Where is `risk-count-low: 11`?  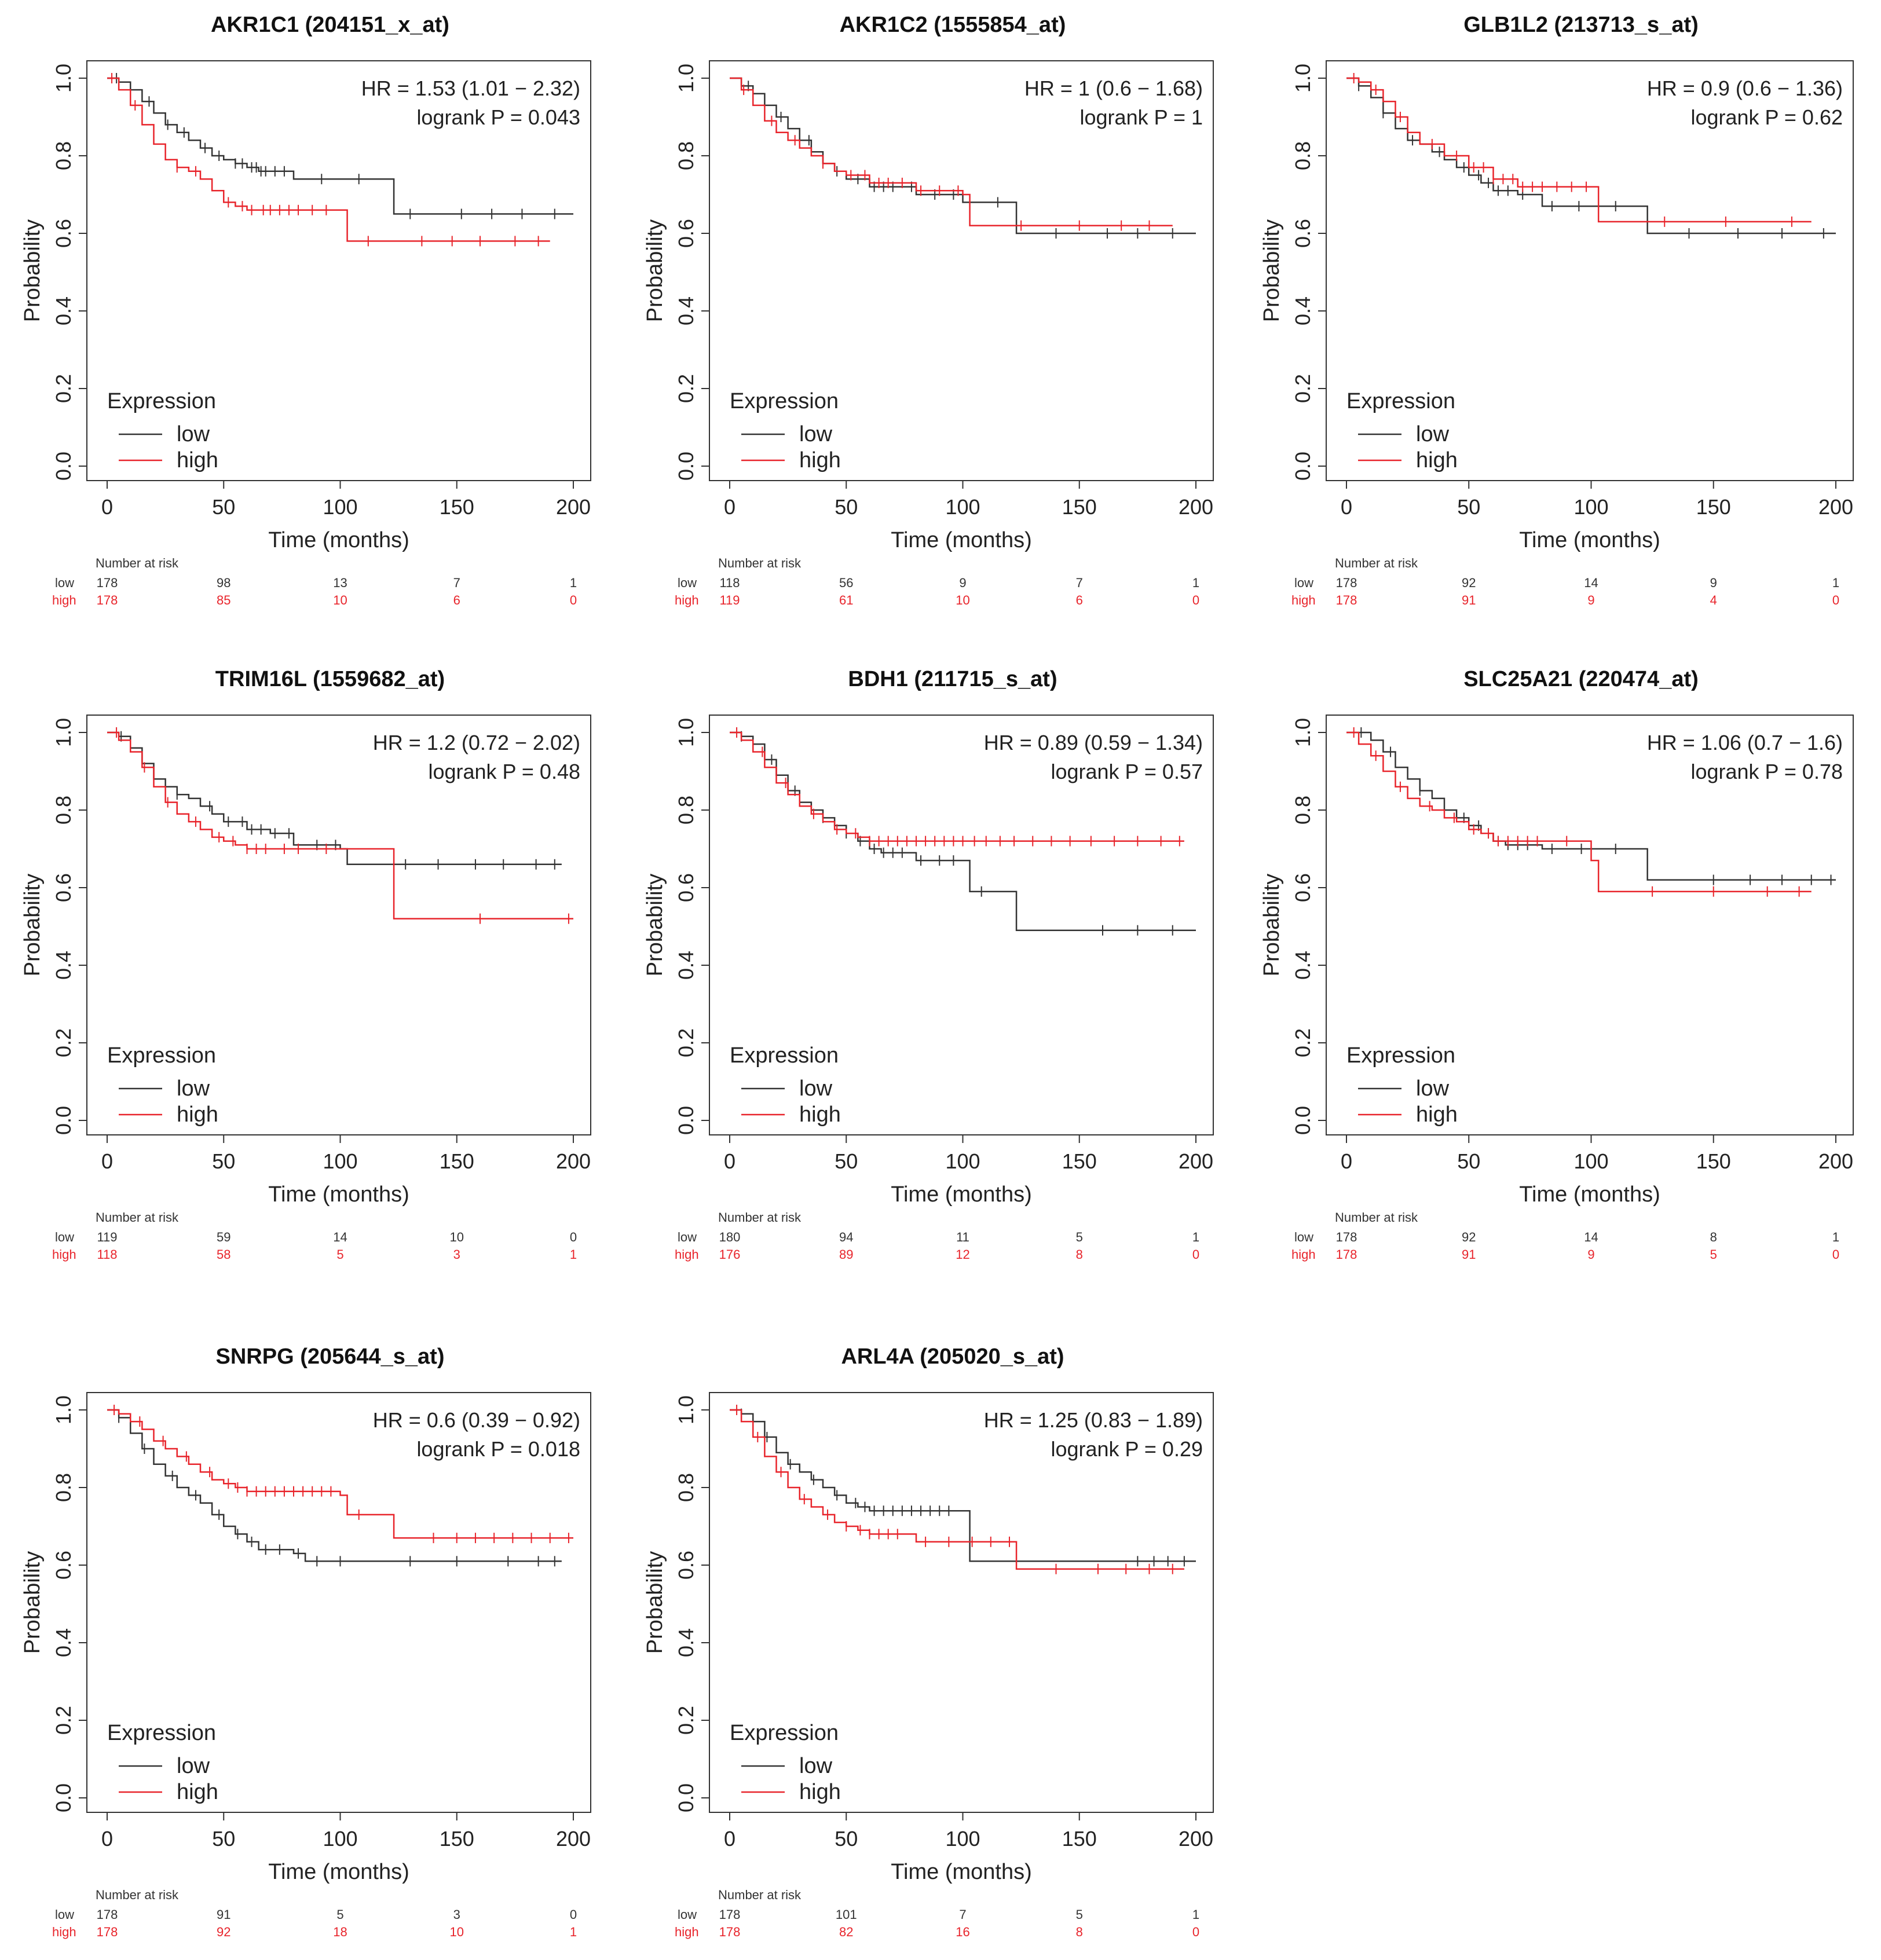
risk-count-low: 11 is located at coordinates (962, 1237).